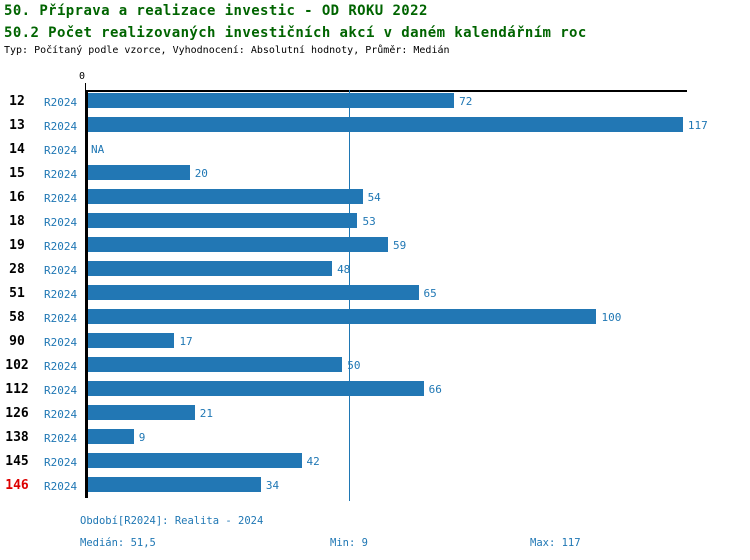 This screenshot has width=750, height=560. What do you see at coordinates (17, 317) in the screenshot?
I see `row-category-label: 58` at bounding box center [17, 317].